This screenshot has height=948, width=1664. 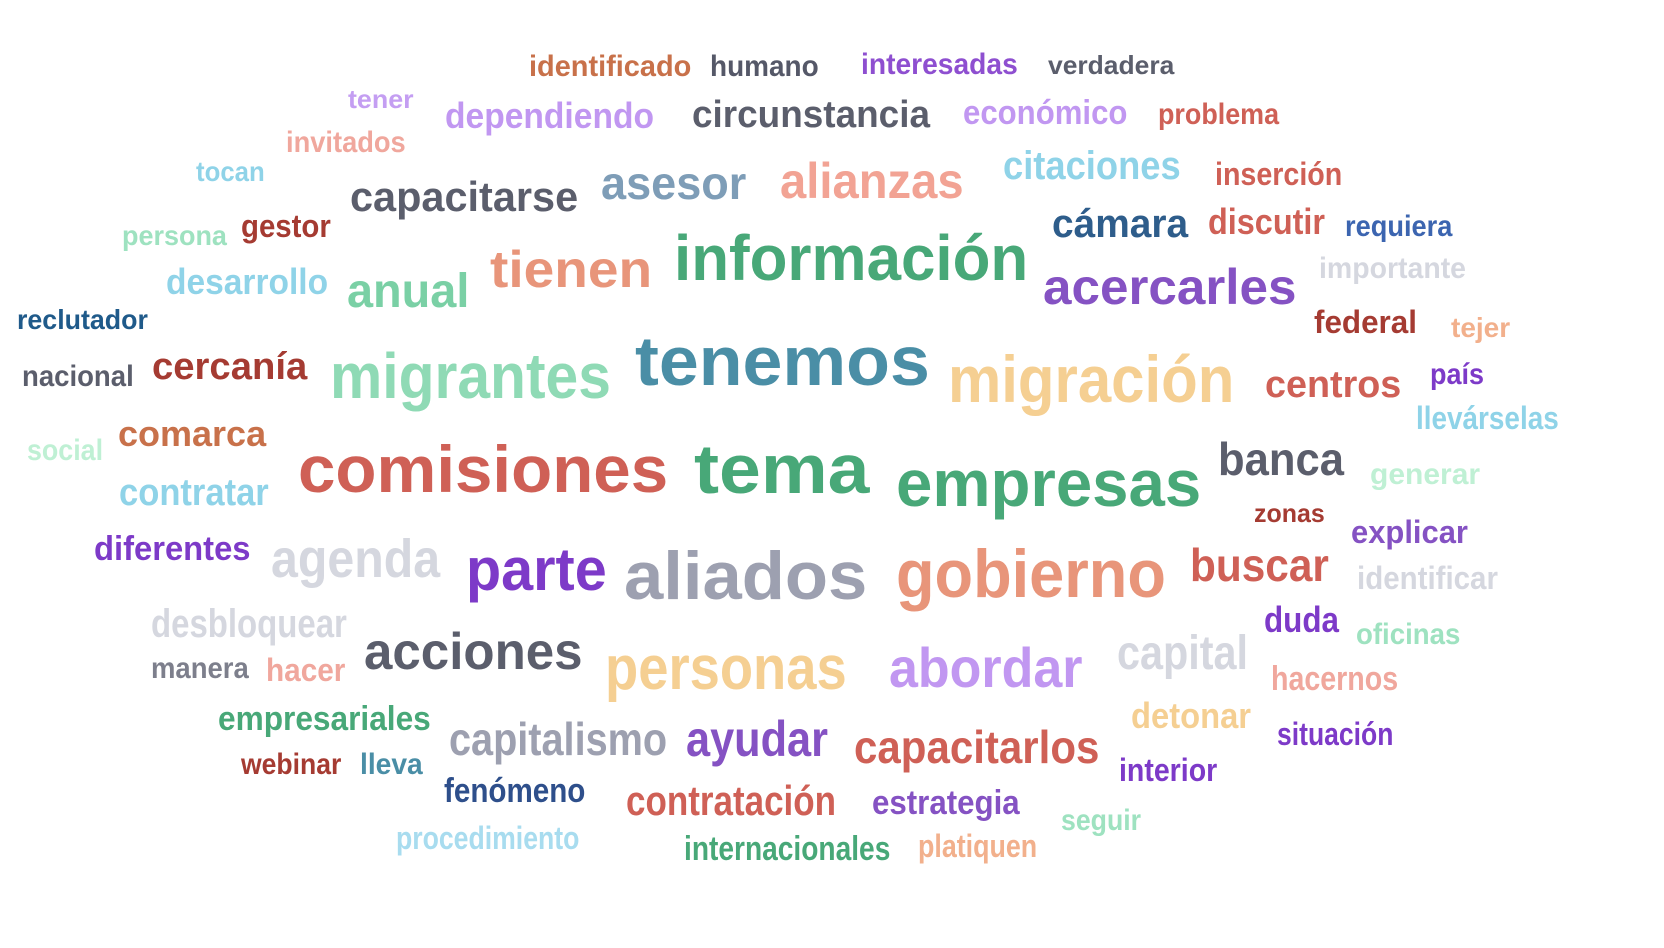 I want to click on word-aliados: aliados, so click(x=746, y=576).